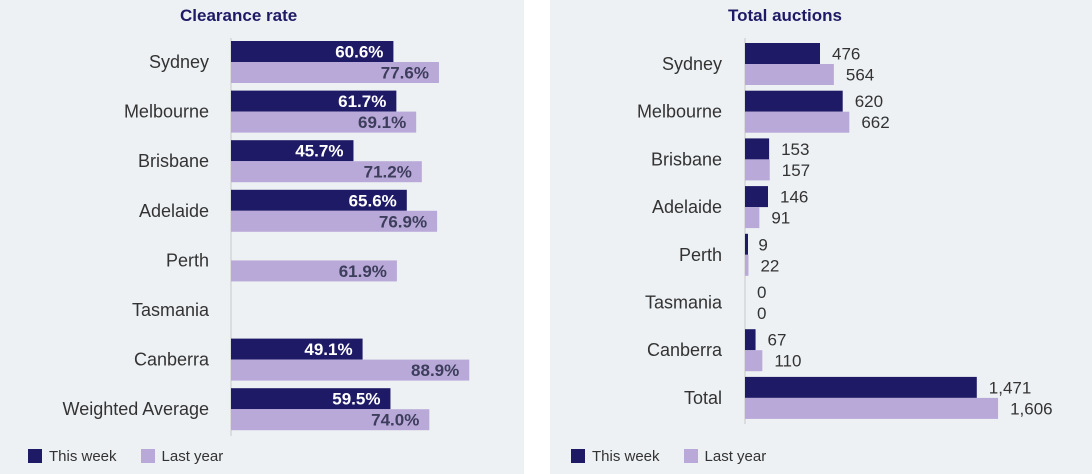 The height and width of the screenshot is (474, 1092). I want to click on data-label-this-week-weighted-average: 59.5%, so click(356, 399).